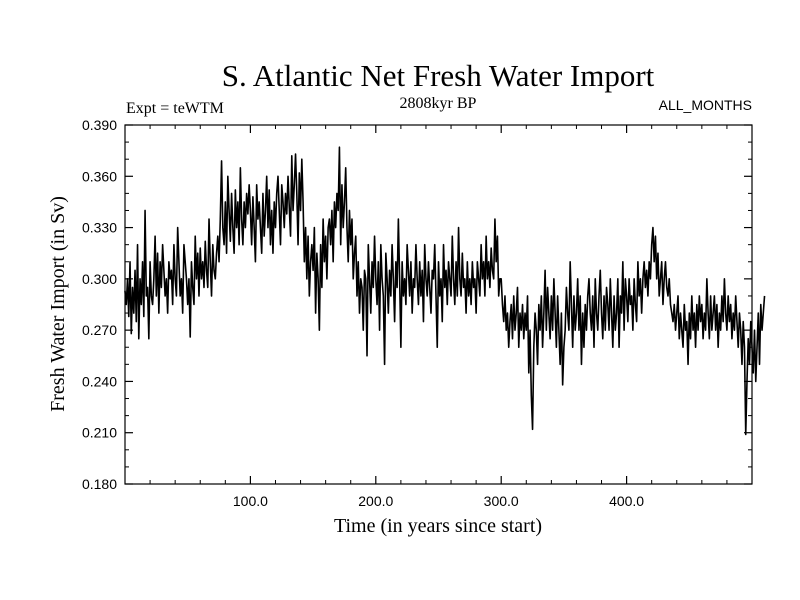 The height and width of the screenshot is (600, 800). I want to click on subtitle-left: Expt = teWTM, so click(175, 108).